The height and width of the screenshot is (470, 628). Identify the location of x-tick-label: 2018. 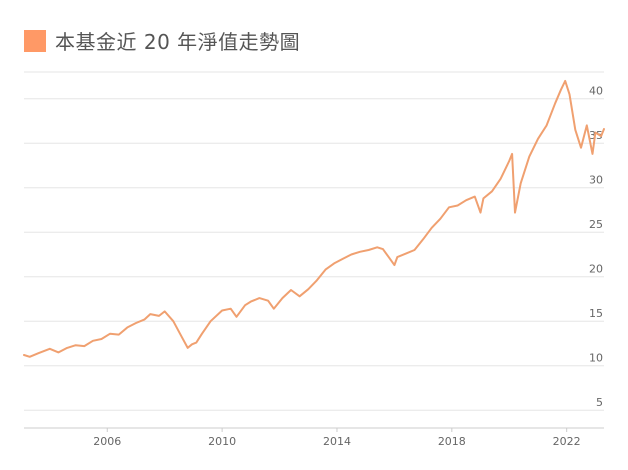
(452, 441).